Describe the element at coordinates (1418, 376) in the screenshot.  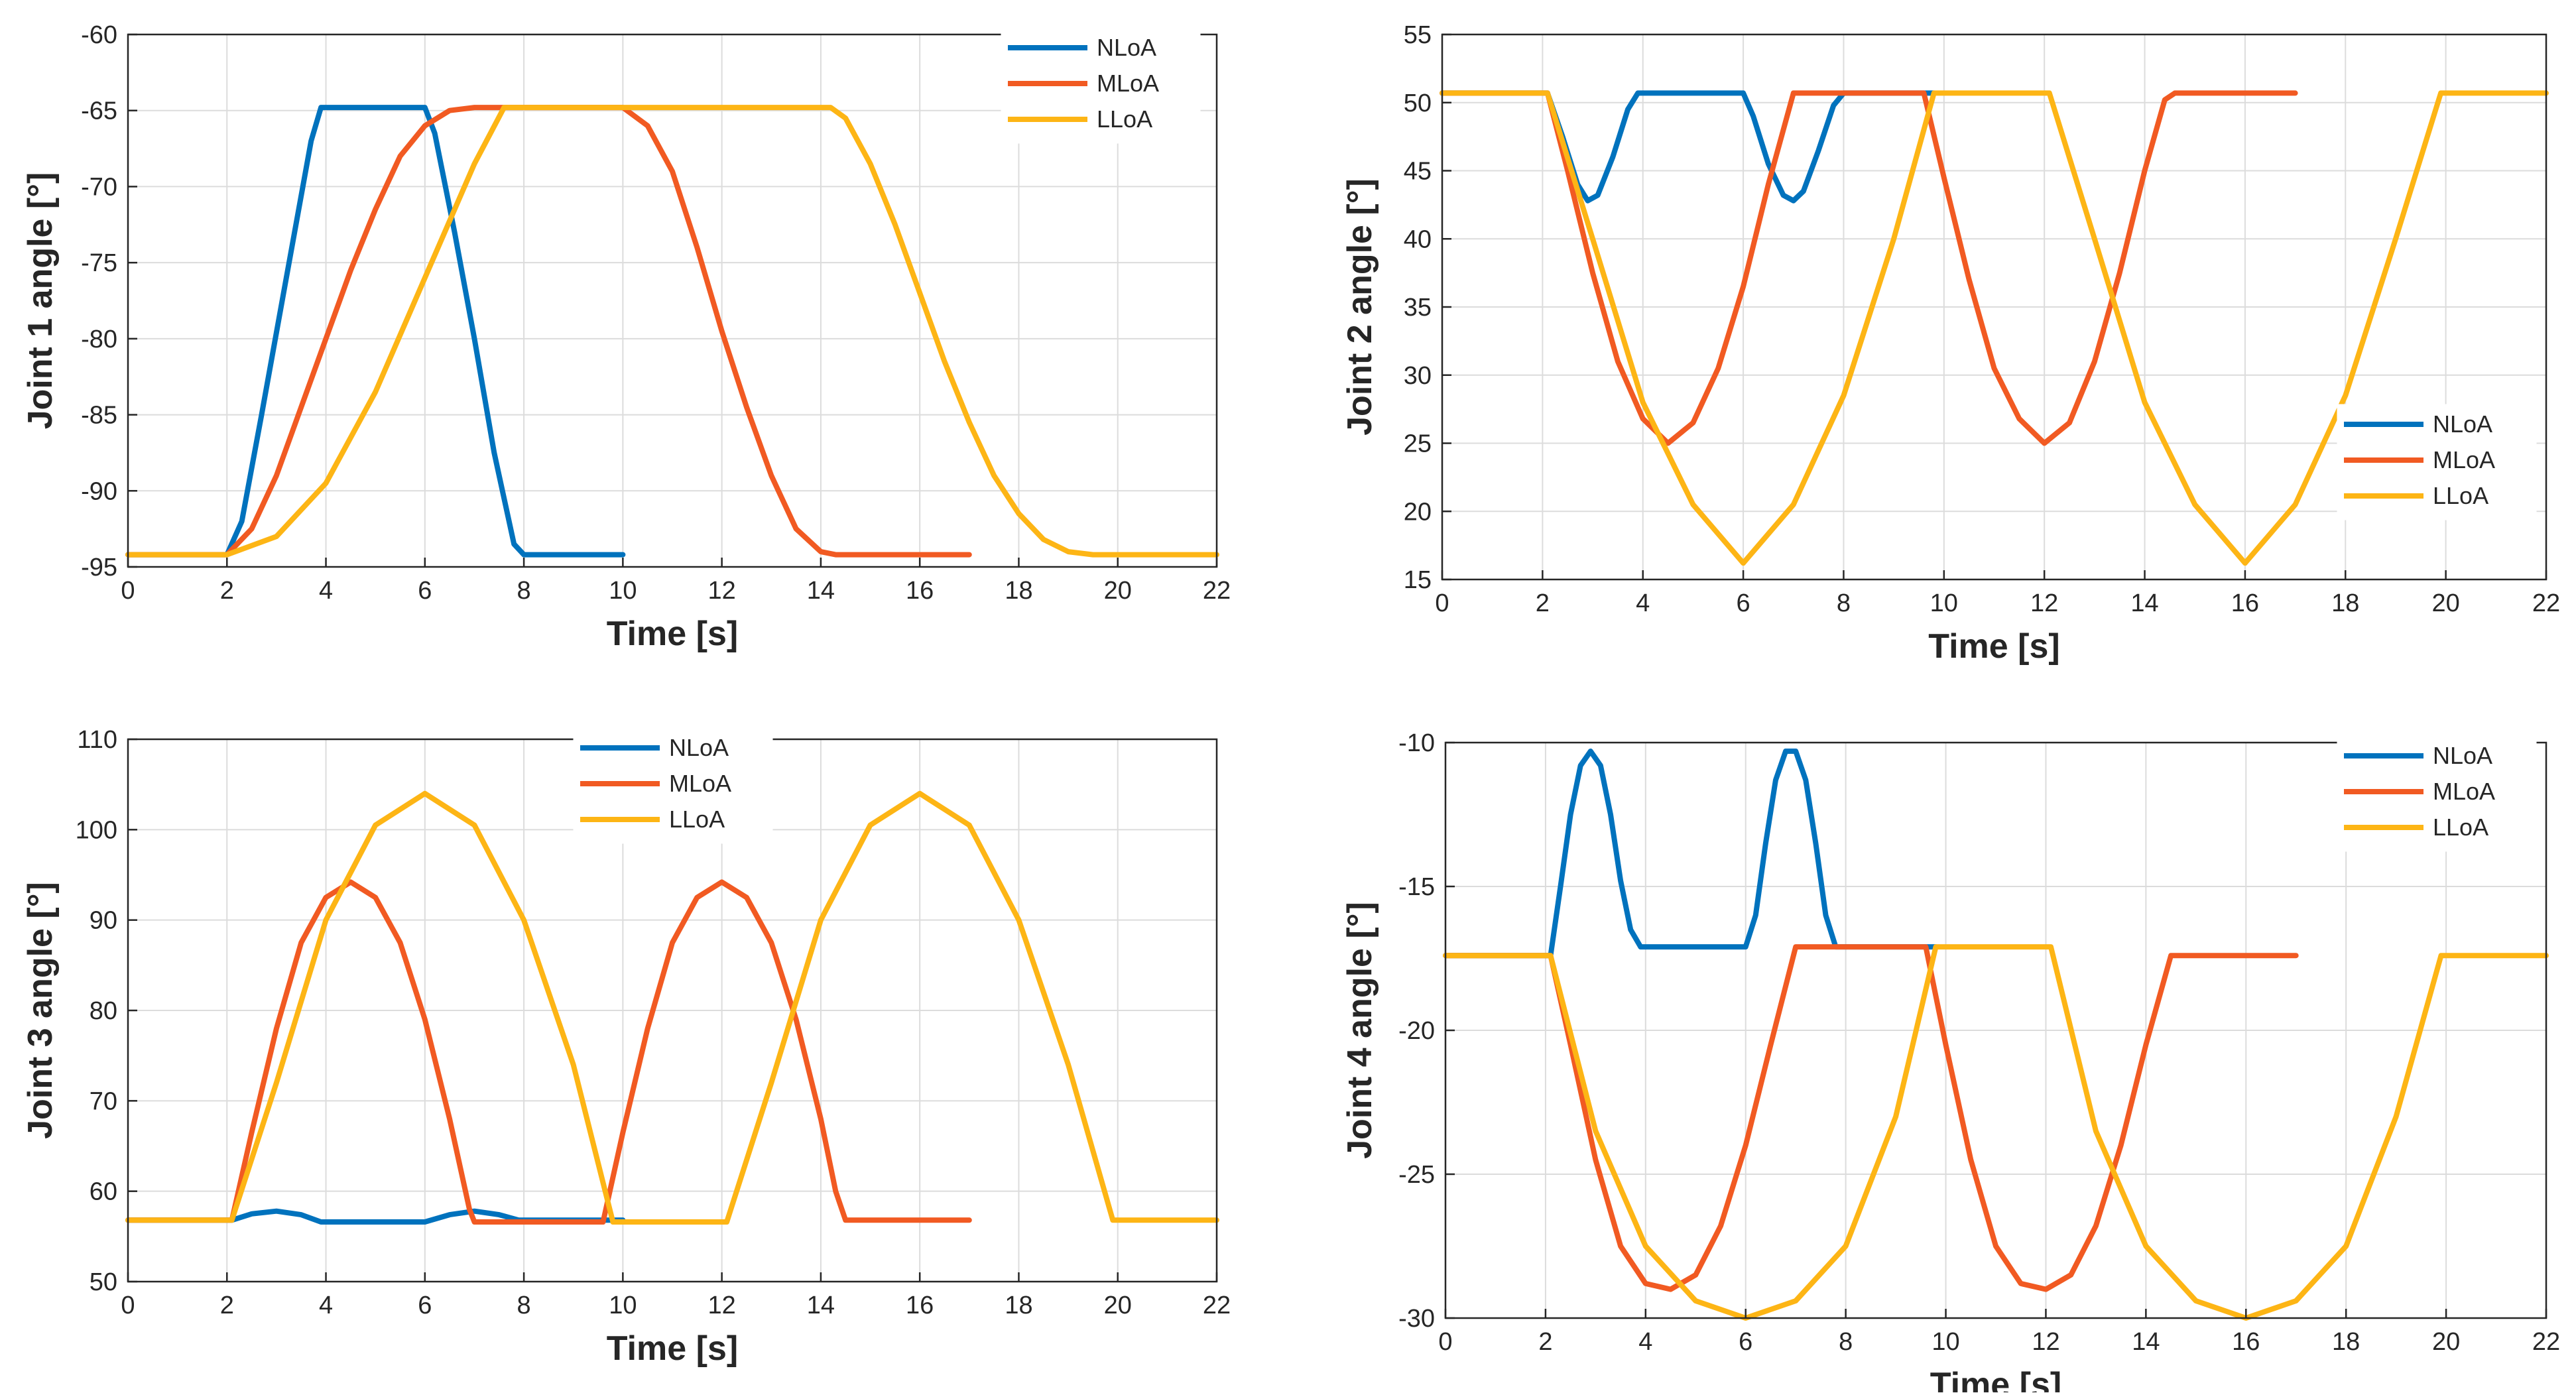
I see `y-tick-label: 30` at that location.